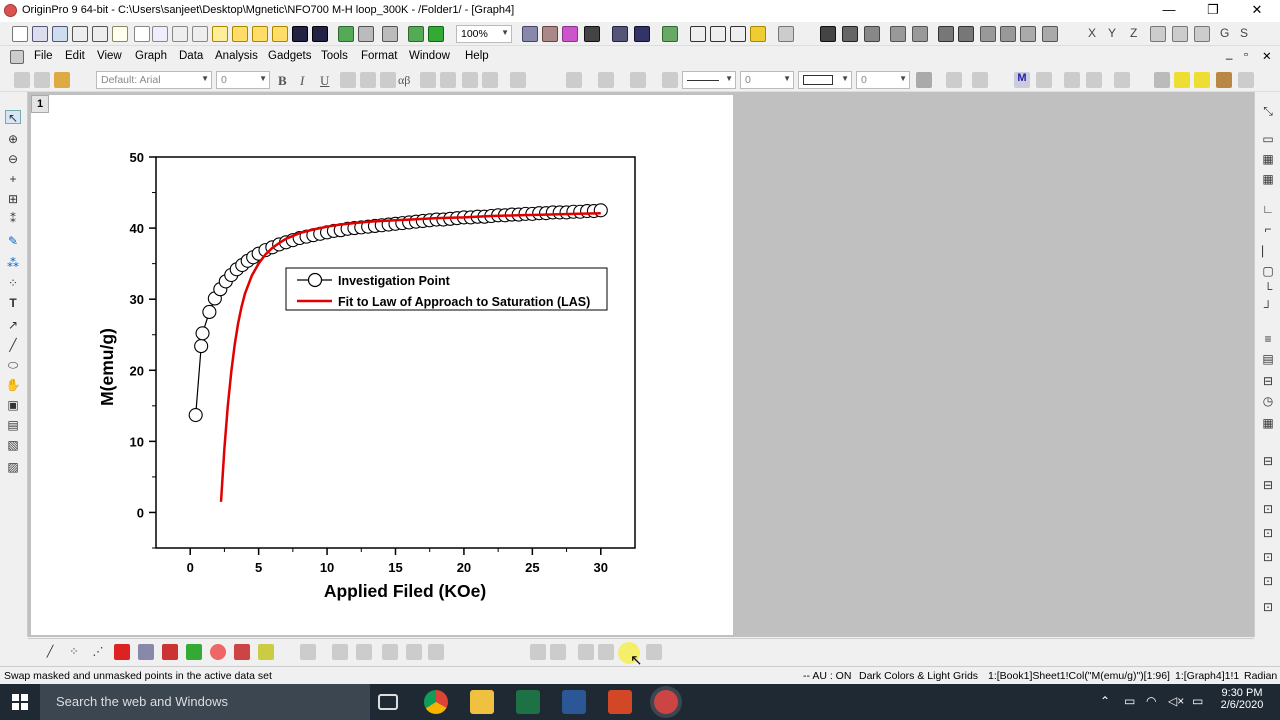 Image resolution: width=1280 pixels, height=720 pixels. What do you see at coordinates (50, 652) in the screenshot?
I see `line-plot-icon: ╱` at bounding box center [50, 652].